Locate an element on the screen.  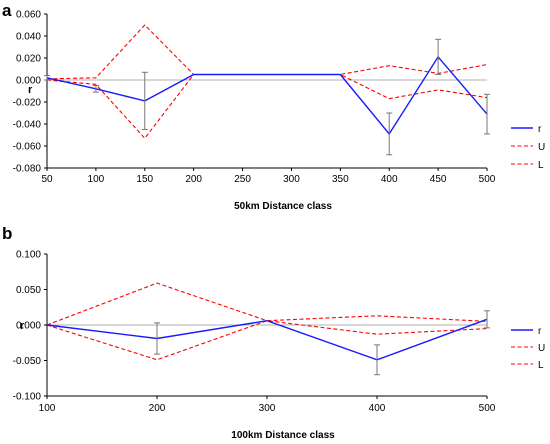
y-tick-label: 0.100 is located at coordinates (28, 255).